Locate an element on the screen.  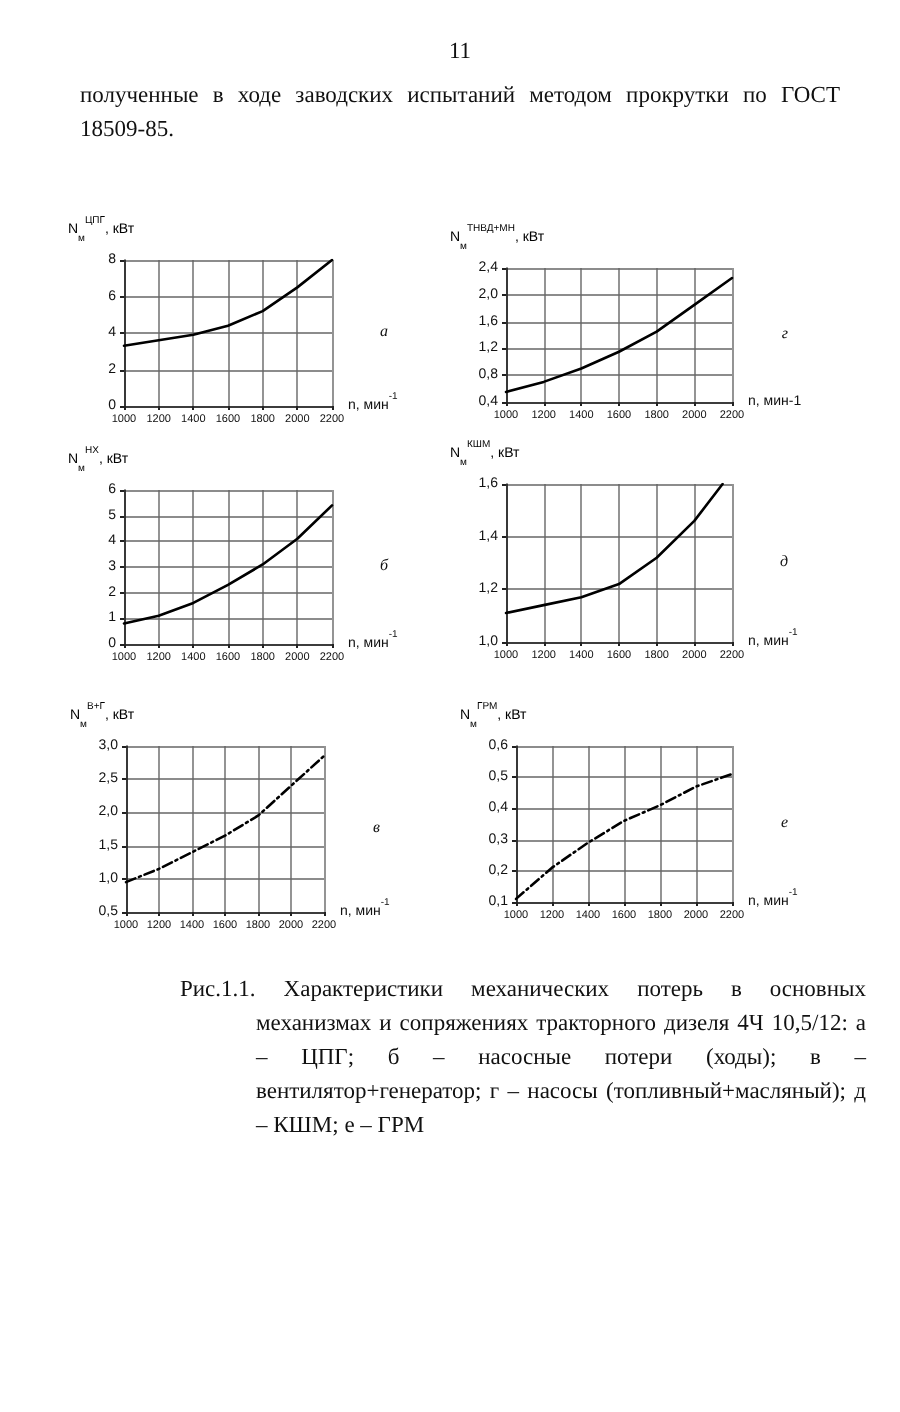
text: полученные в ходе заводских испытаний методом прокрутки по ГОСТ 18509-85. is located at coordinates (460, 114).